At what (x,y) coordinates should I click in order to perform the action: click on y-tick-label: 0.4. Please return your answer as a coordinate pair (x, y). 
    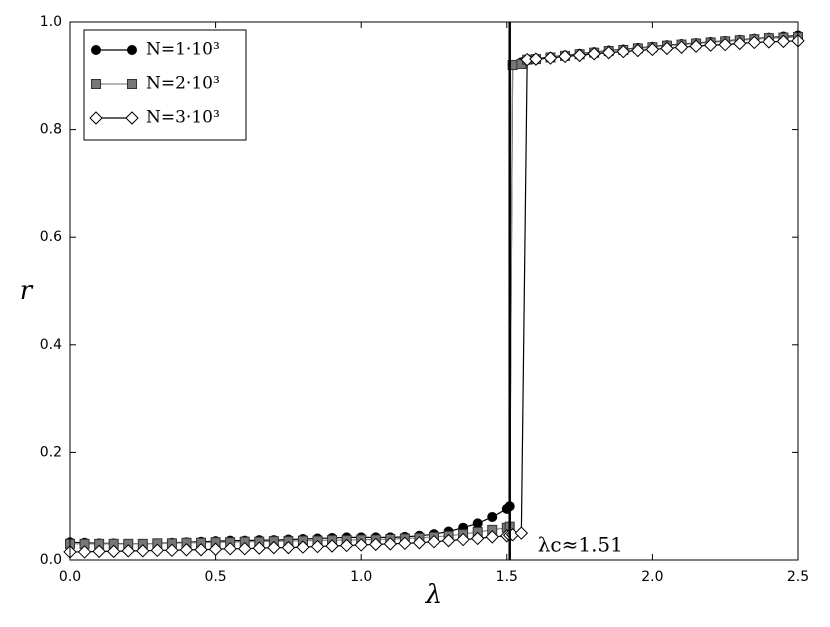
    Looking at the image, I should click on (51, 345).